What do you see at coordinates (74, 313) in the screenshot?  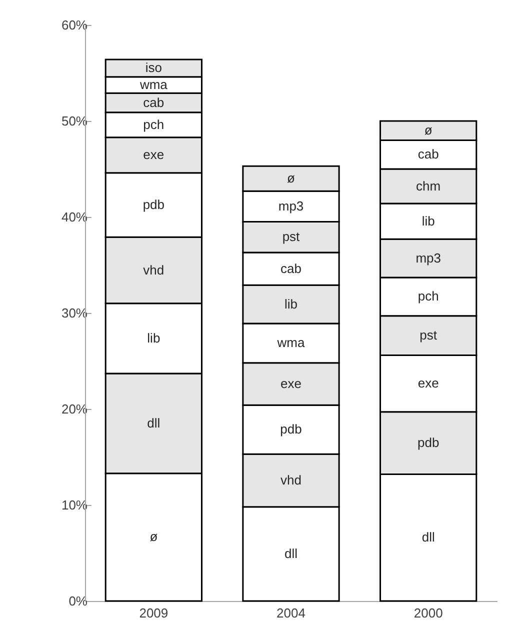 I see `y-tick-label: 30%` at bounding box center [74, 313].